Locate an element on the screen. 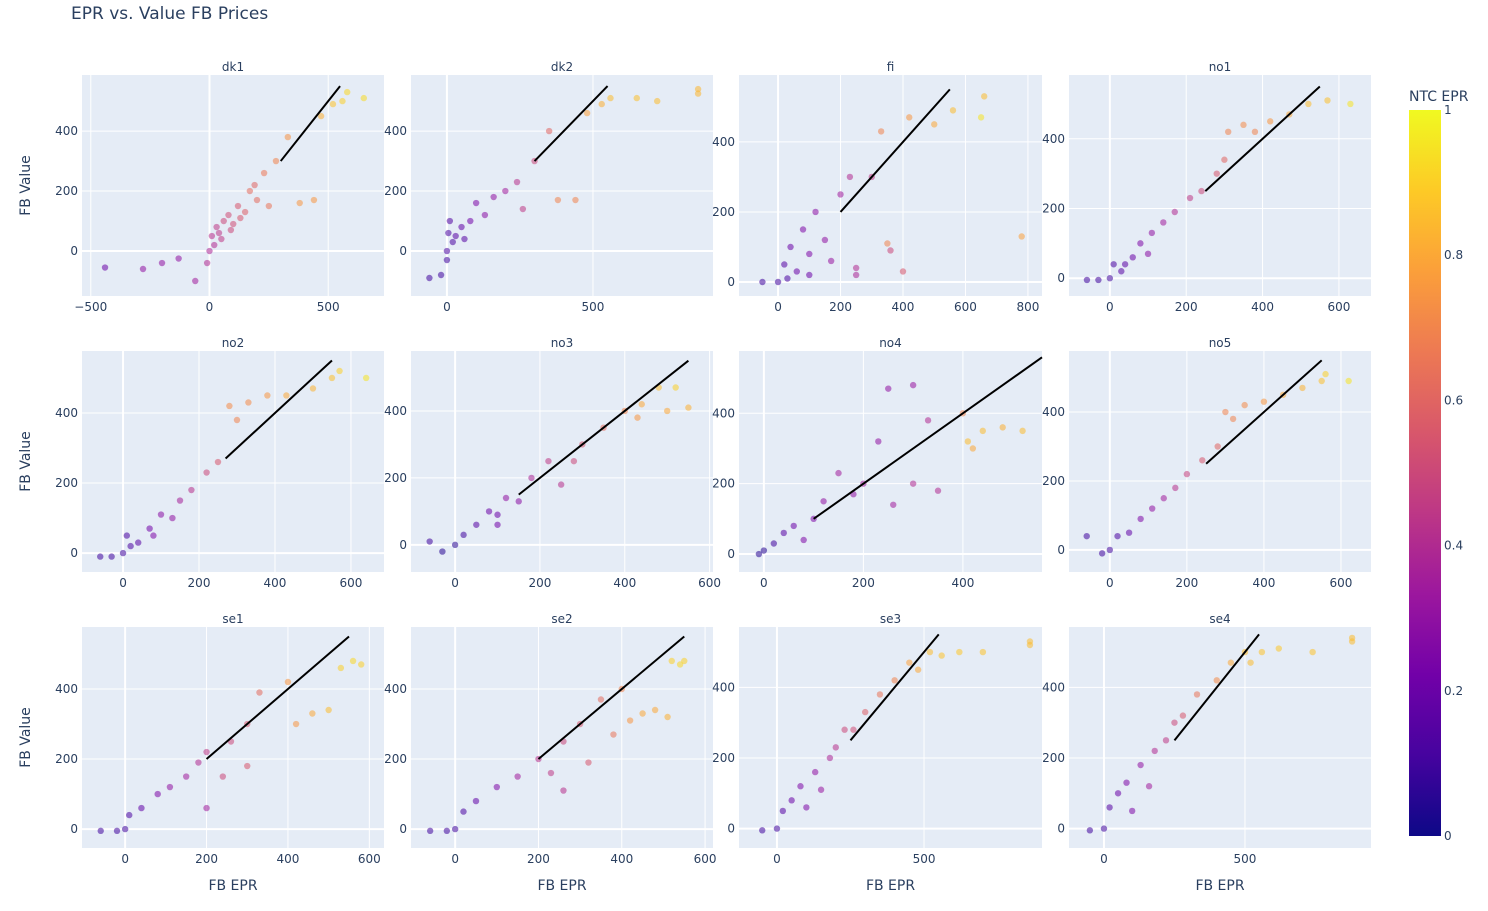 This screenshot has width=1488, height=911. x-tick-label: 0 is located at coordinates (210, 307).